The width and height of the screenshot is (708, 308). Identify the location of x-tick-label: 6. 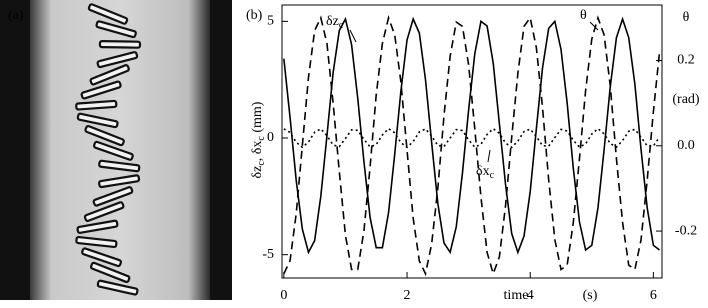
(653, 295).